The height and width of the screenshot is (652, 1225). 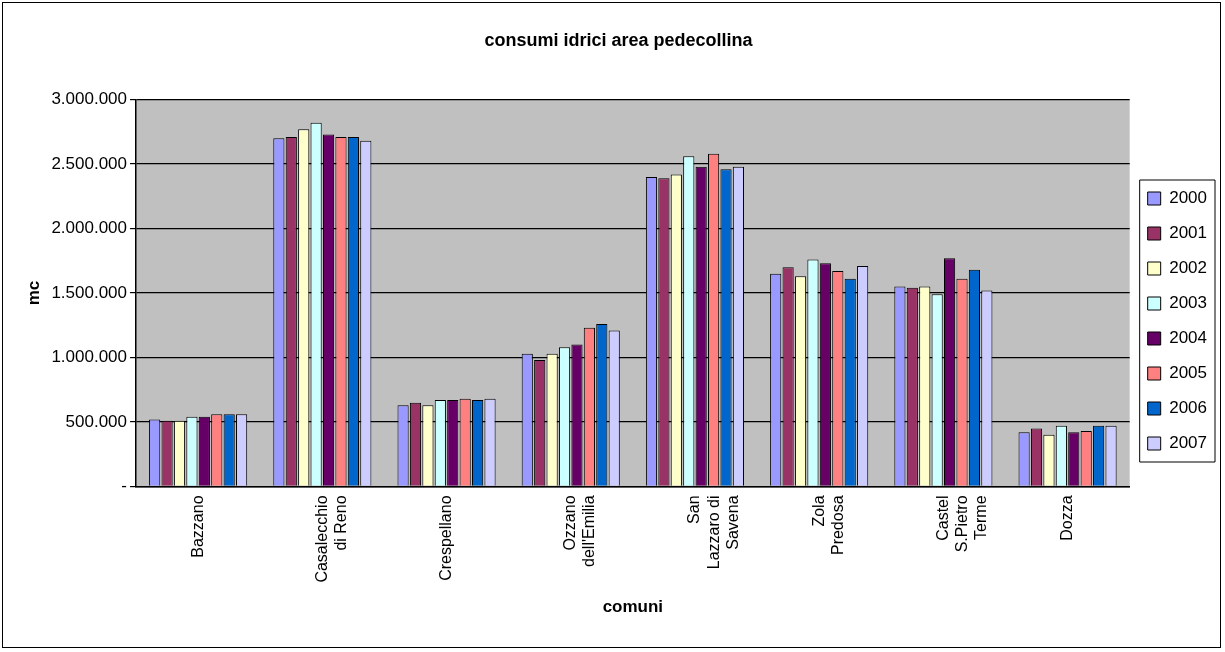 I want to click on y-tick-label: 500.000, so click(x=96, y=421).